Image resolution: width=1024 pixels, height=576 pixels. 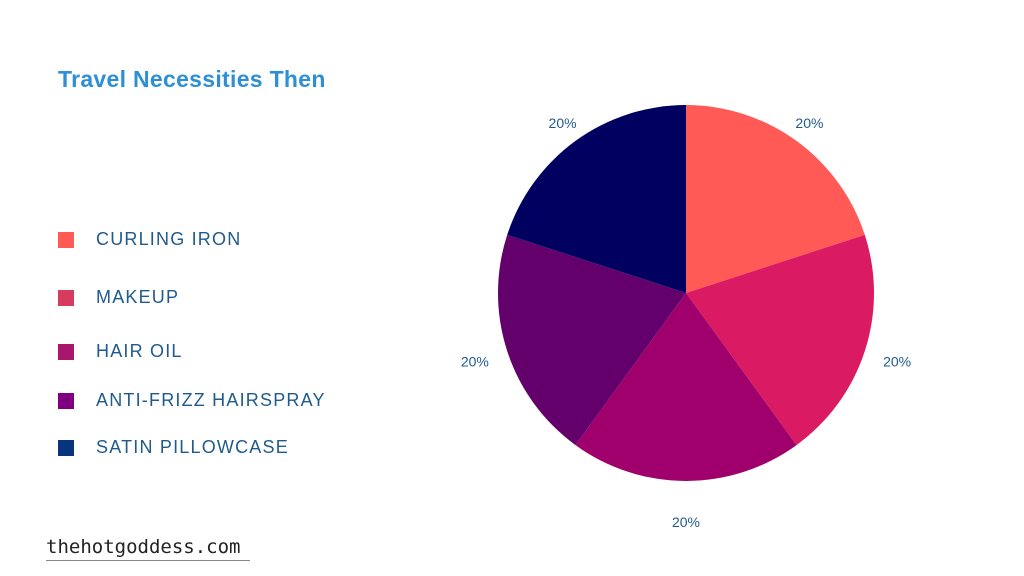 What do you see at coordinates (169, 239) in the screenshot?
I see `legend-label: CURLING IRON` at bounding box center [169, 239].